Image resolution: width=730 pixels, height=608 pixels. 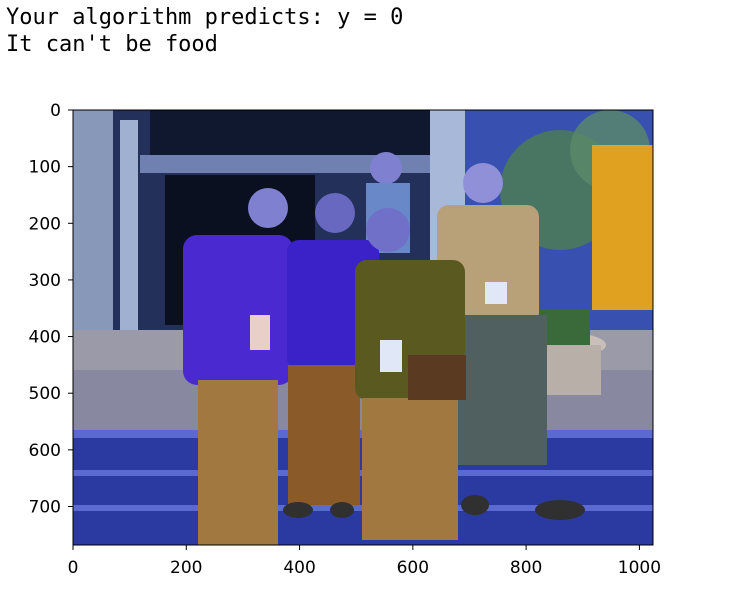 What do you see at coordinates (526, 568) in the screenshot?
I see `x-tick-label: 800` at bounding box center [526, 568].